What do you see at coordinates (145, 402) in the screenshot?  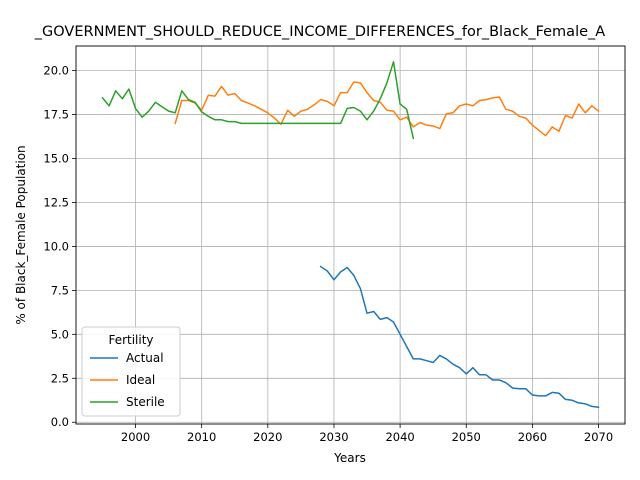 I see `legend-label-sterile: Sterile` at bounding box center [145, 402].